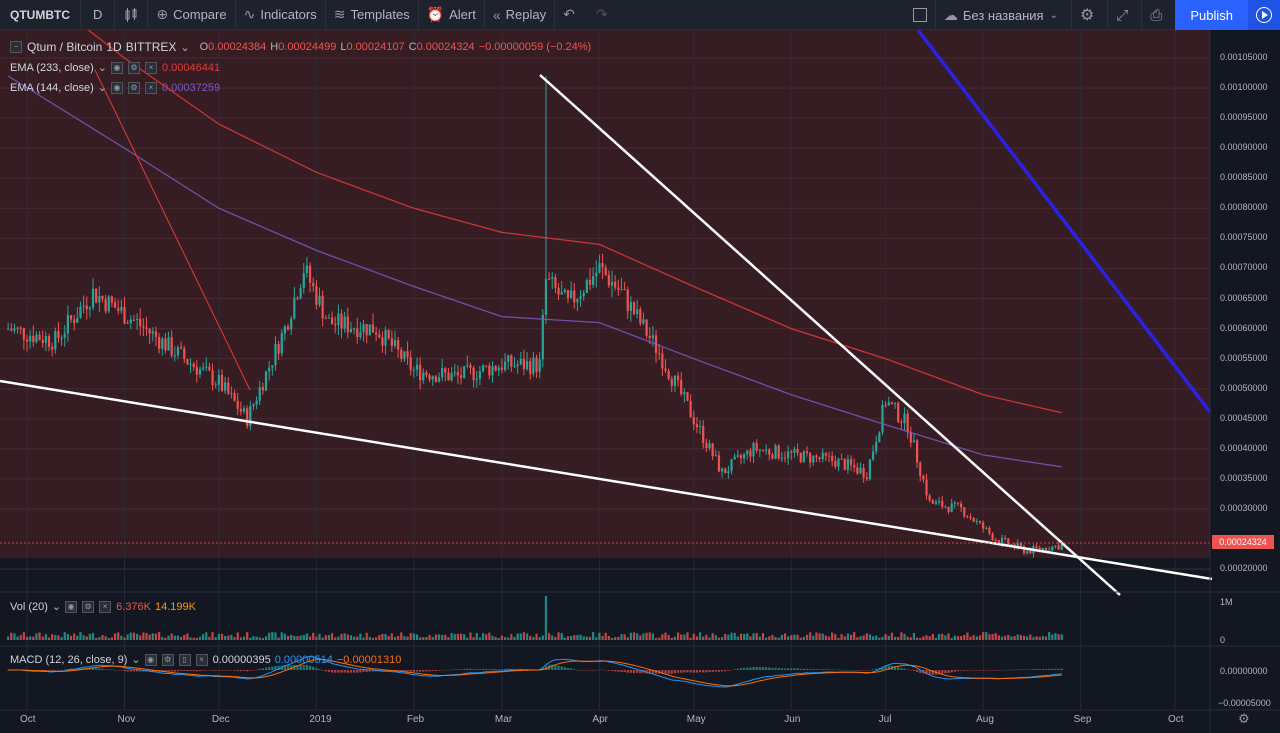 Image resolution: width=1280 pixels, height=733 pixels. What do you see at coordinates (184, 659) in the screenshot?
I see `collapse-icon: ▯` at bounding box center [184, 659].